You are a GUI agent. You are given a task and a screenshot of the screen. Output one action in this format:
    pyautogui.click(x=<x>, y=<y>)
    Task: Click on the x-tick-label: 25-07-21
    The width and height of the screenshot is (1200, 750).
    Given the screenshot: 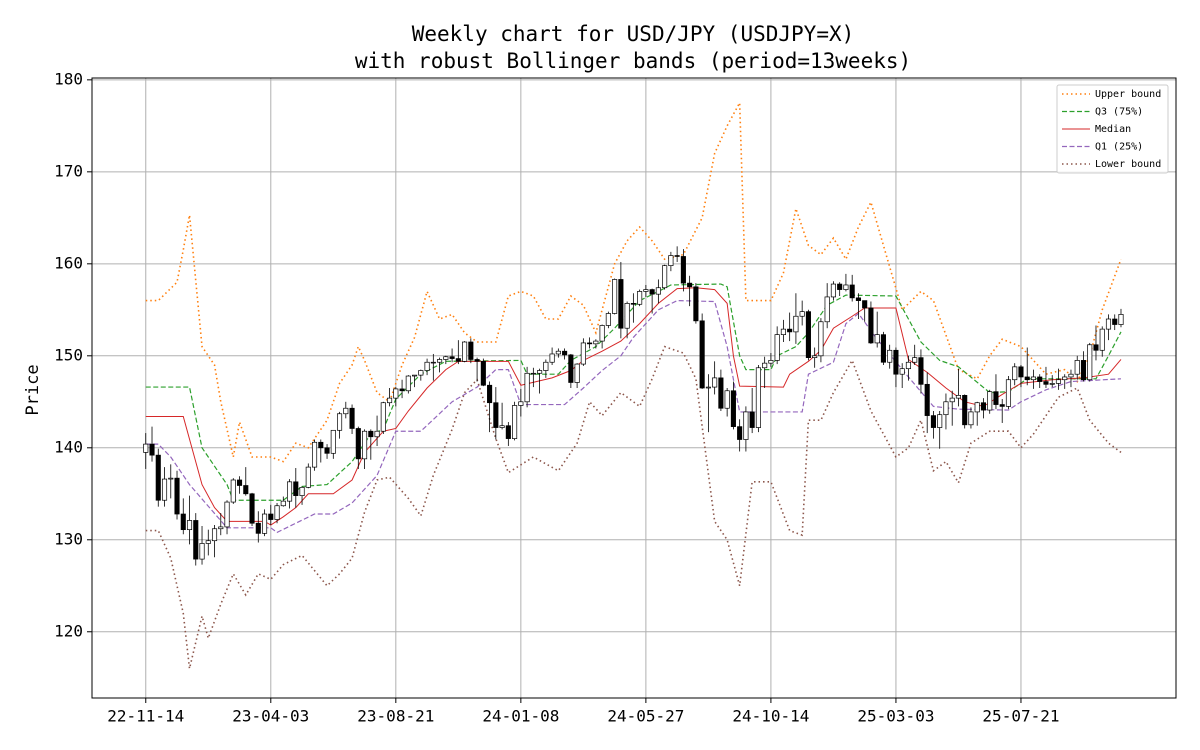 What is the action you would take?
    pyautogui.click(x=1020, y=716)
    